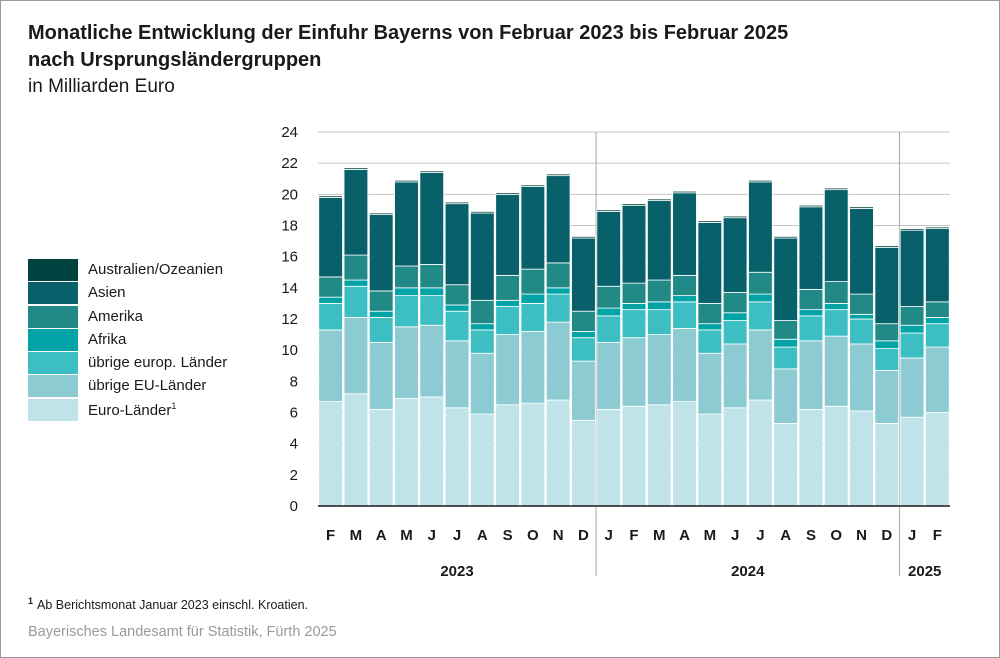 The image size is (1000, 658). What do you see at coordinates (710, 535) in the screenshot?
I see `x-tick-label: M` at bounding box center [710, 535].